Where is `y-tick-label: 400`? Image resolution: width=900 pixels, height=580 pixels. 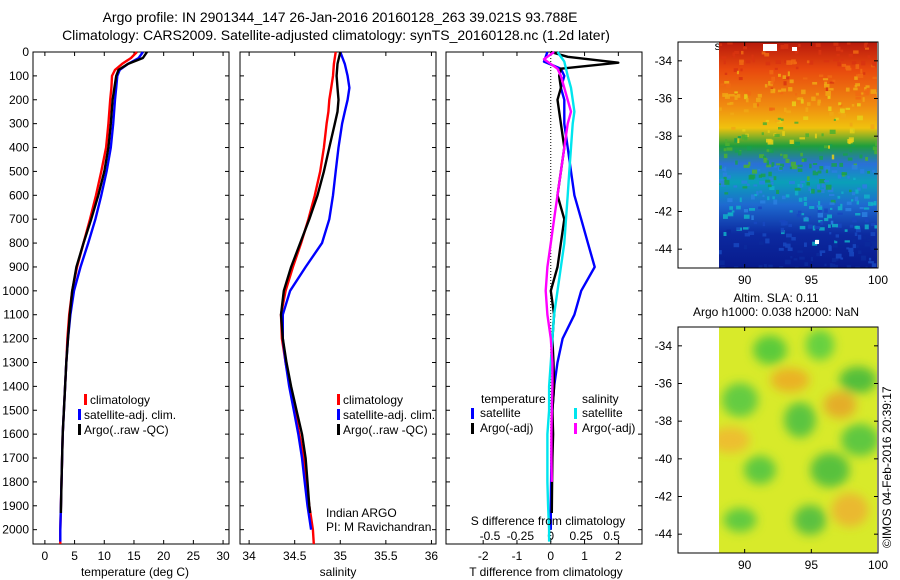 y-tick-label: 400 is located at coordinates (19, 148).